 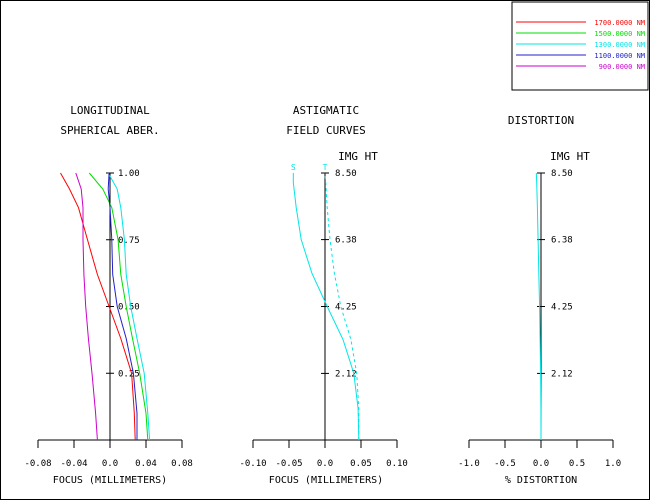 What do you see at coordinates (182, 464) in the screenshot?
I see `longitudinal-x-tick-label: 0.08` at bounding box center [182, 464].